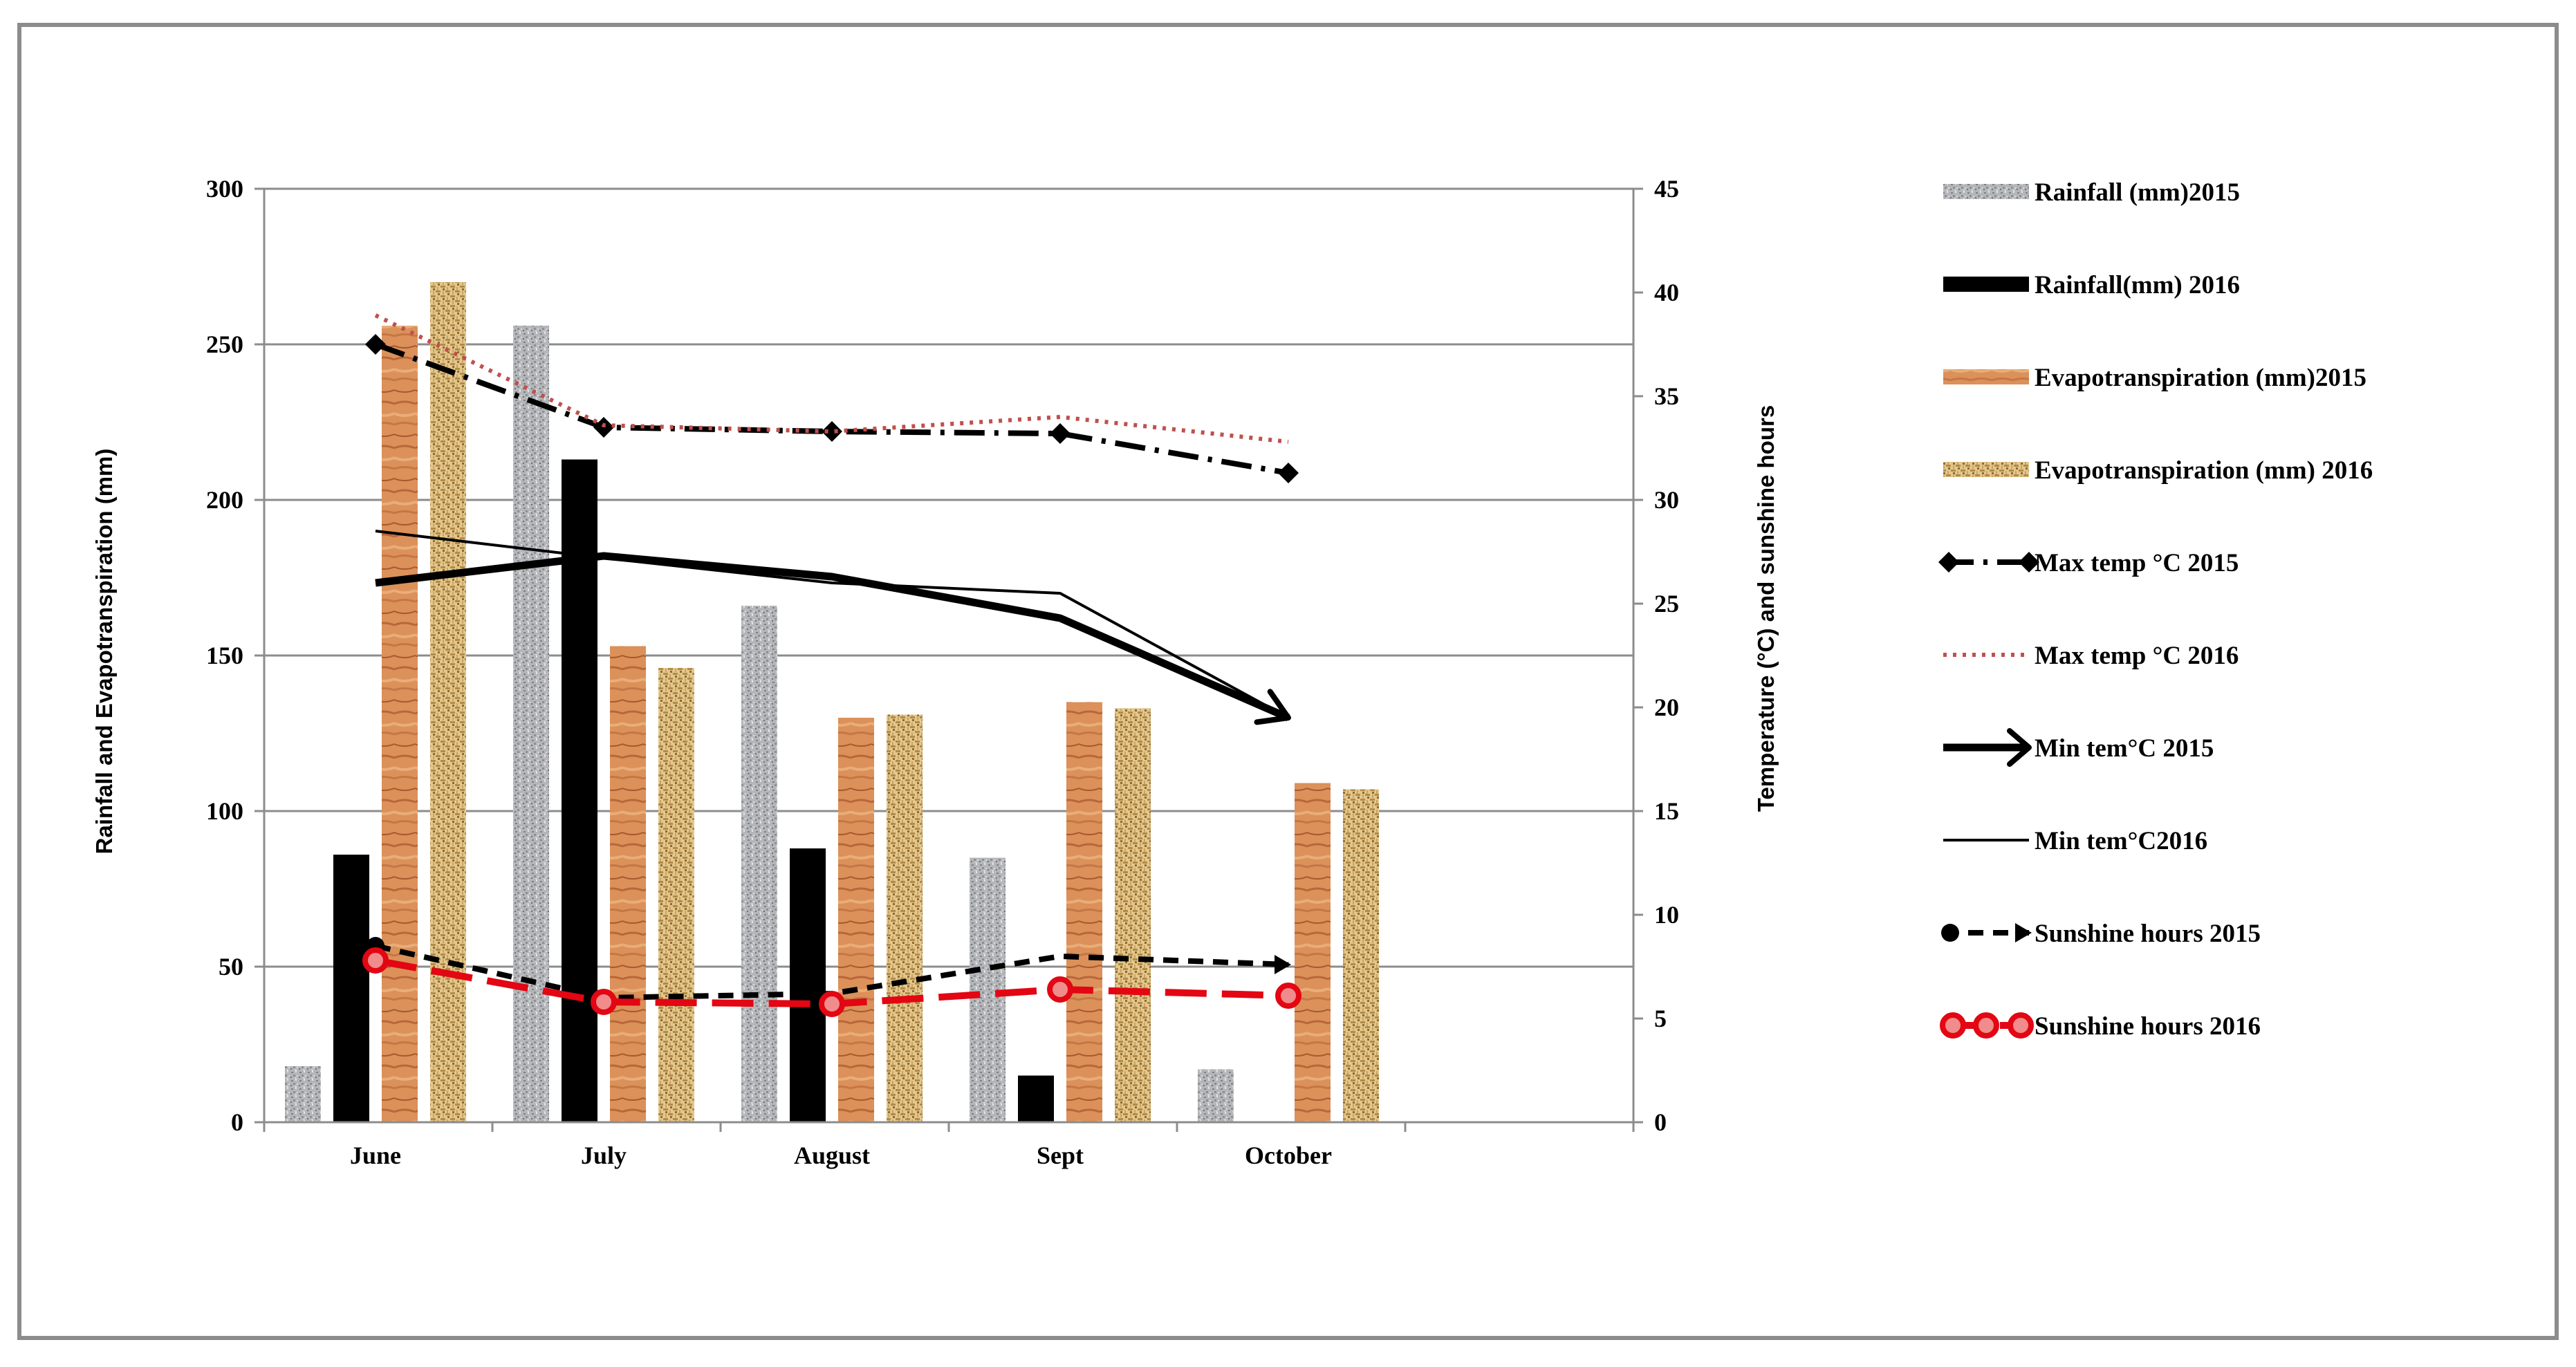 Image resolution: width=2576 pixels, height=1367 pixels. What do you see at coordinates (832, 431) in the screenshot?
I see `marker-max-temp-c-2015-august` at bounding box center [832, 431].